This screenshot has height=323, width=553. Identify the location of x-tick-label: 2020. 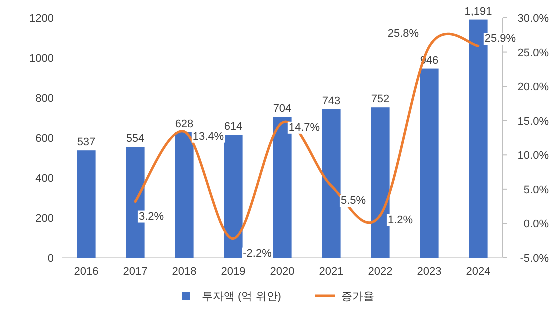
(282, 272).